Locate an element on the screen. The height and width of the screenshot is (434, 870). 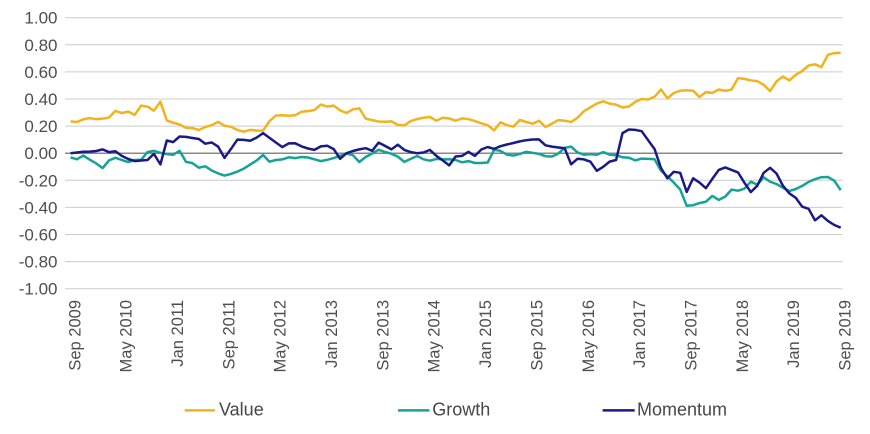
svg-text: May 2016 is located at coordinates (589, 336).